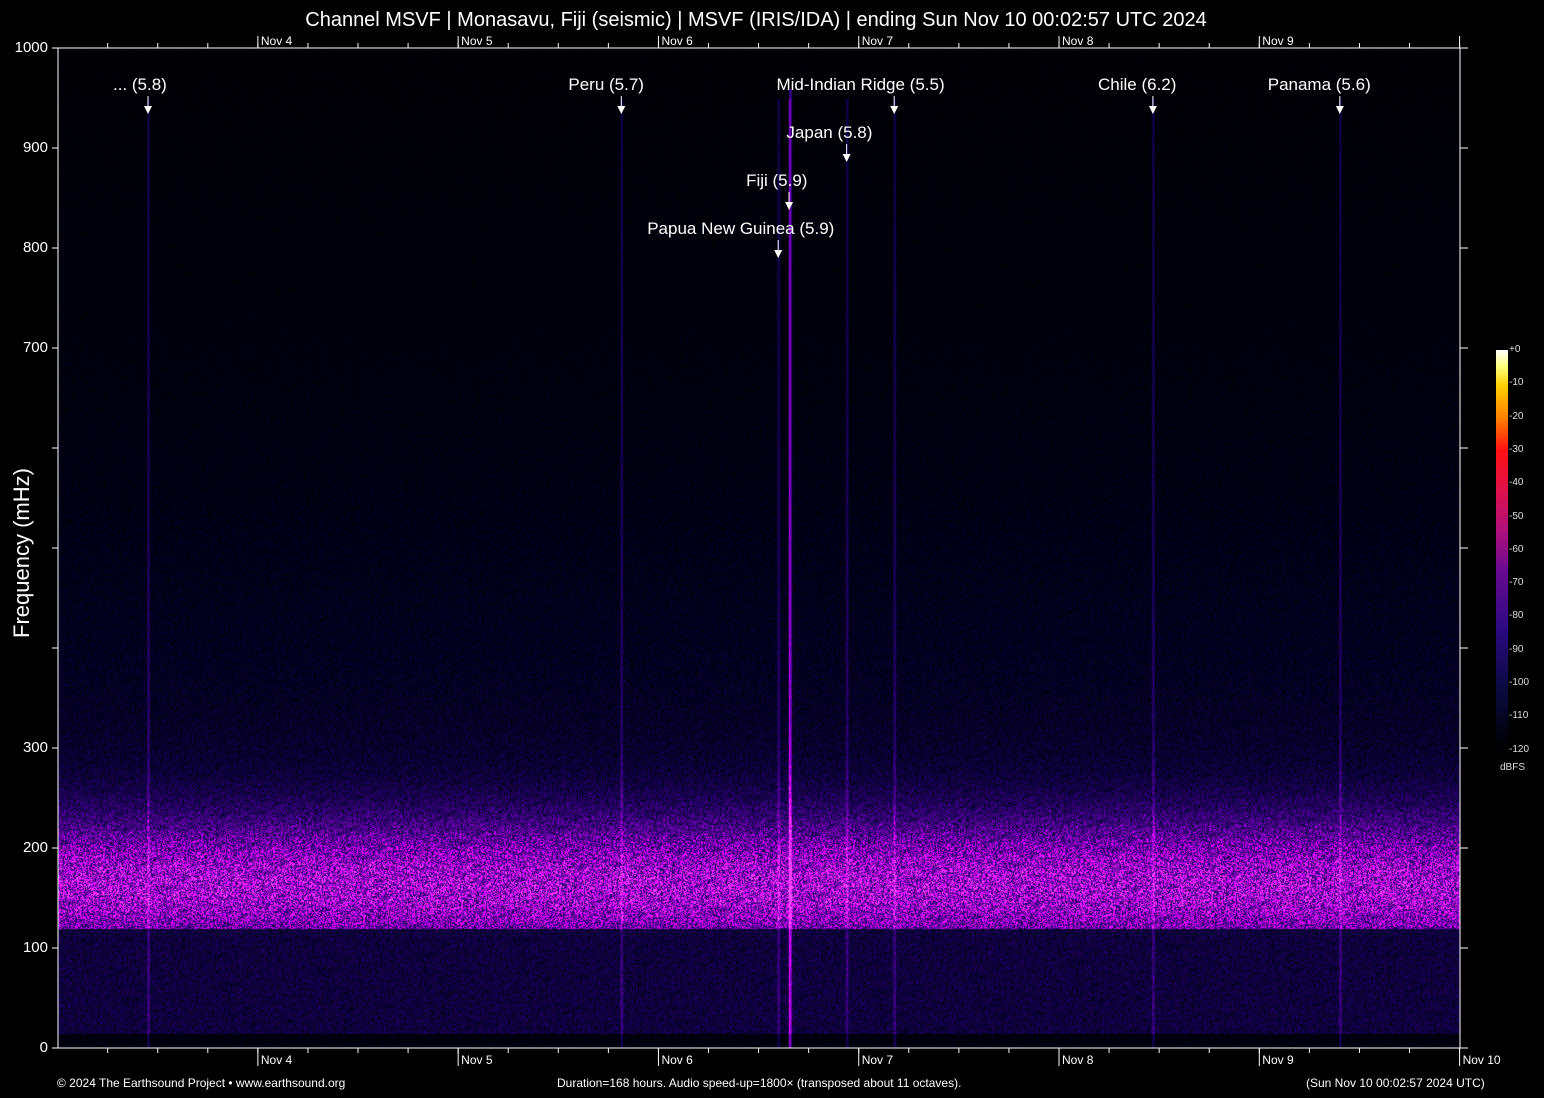 This screenshot has width=1544, height=1098. Describe the element at coordinates (1516, 449) in the screenshot. I see `colorbar-tick-label: -30` at that location.